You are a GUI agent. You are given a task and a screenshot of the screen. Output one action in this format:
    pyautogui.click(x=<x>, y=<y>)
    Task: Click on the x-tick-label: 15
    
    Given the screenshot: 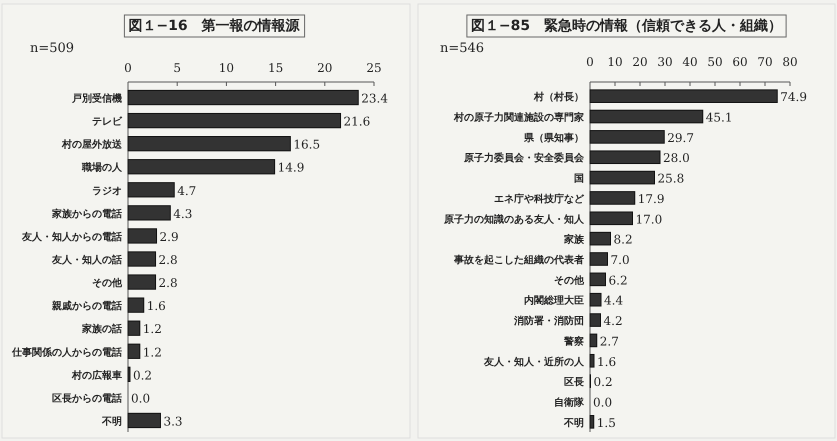 What is the action you would take?
    pyautogui.click(x=276, y=68)
    